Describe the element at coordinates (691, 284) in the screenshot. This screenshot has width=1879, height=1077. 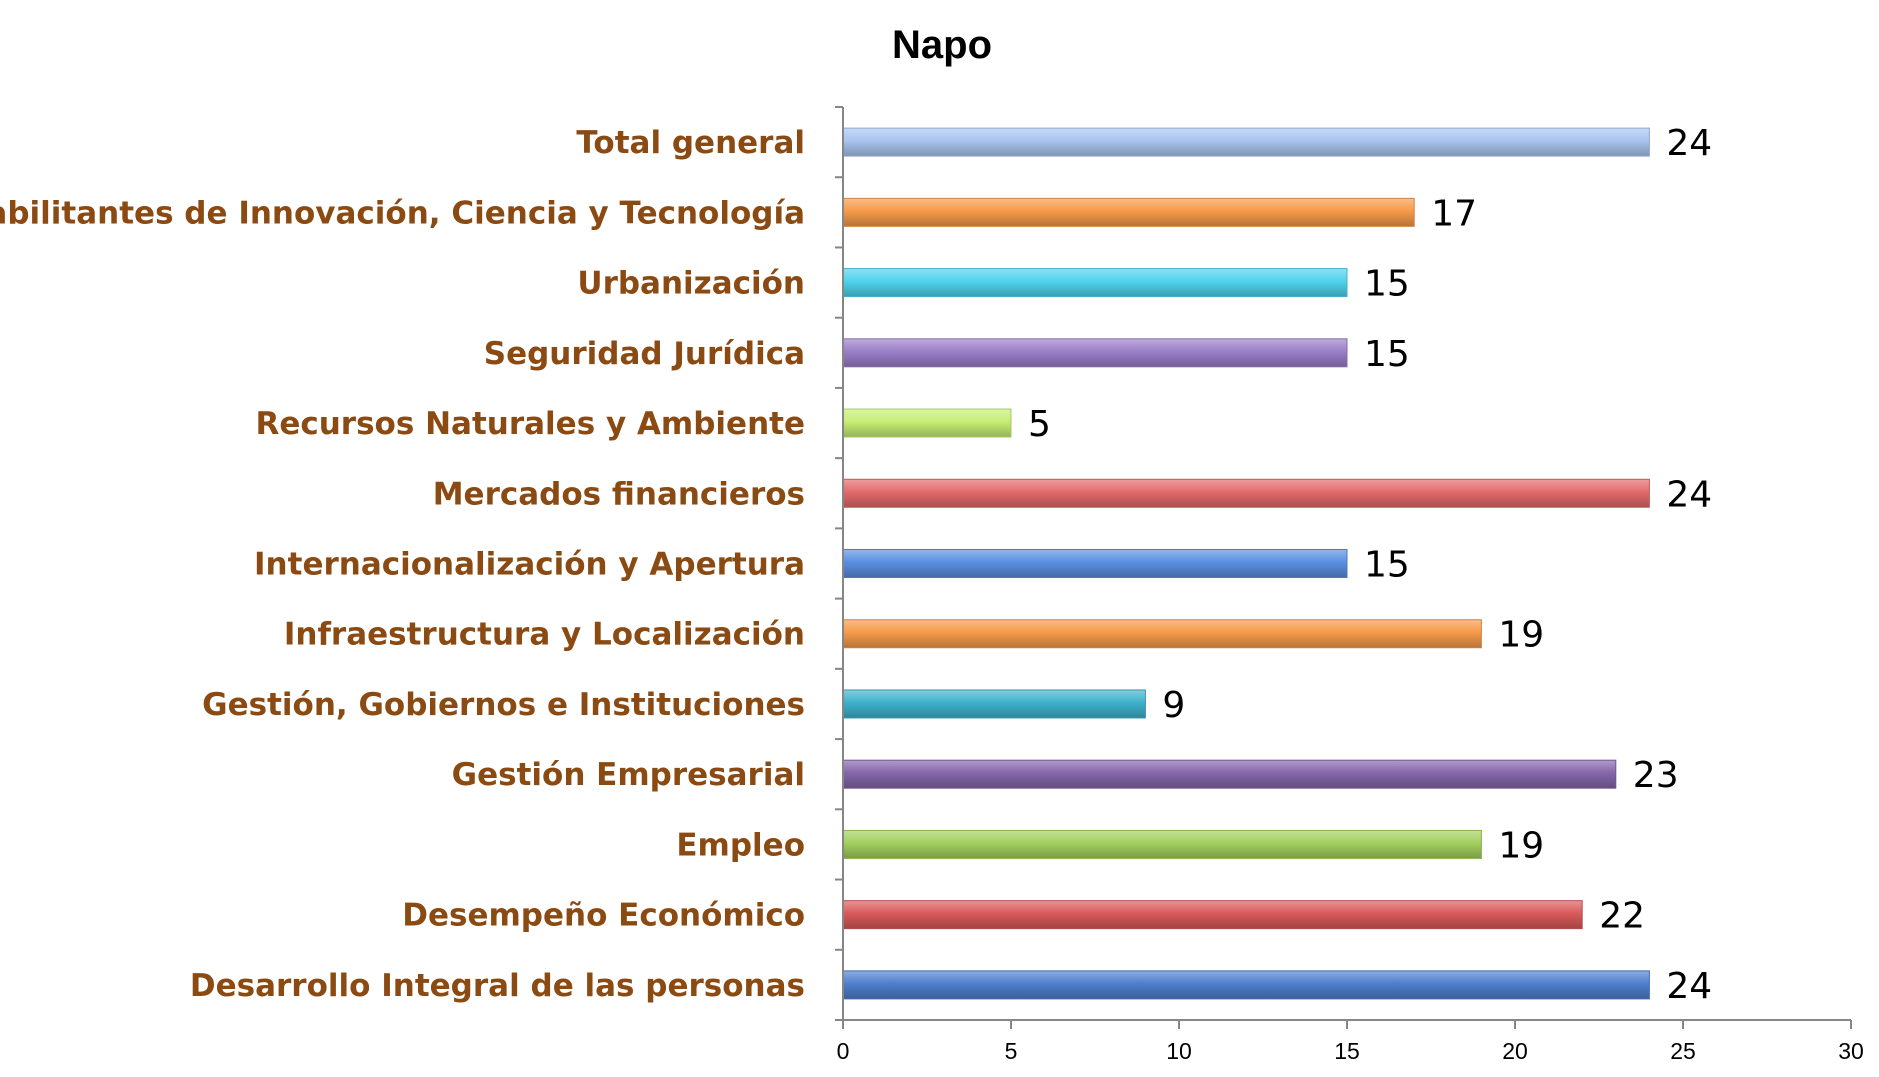
I see `category-label: Urbanización` at that location.